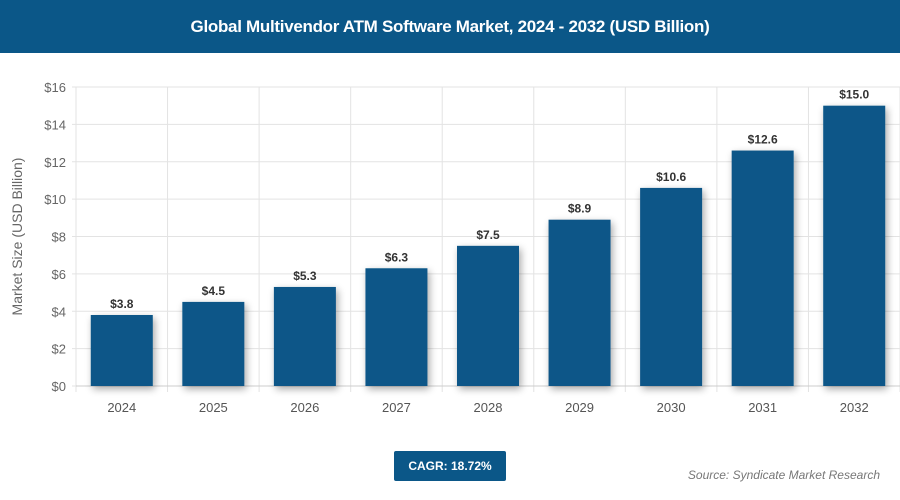  I want to click on bar-2031, so click(762, 268).